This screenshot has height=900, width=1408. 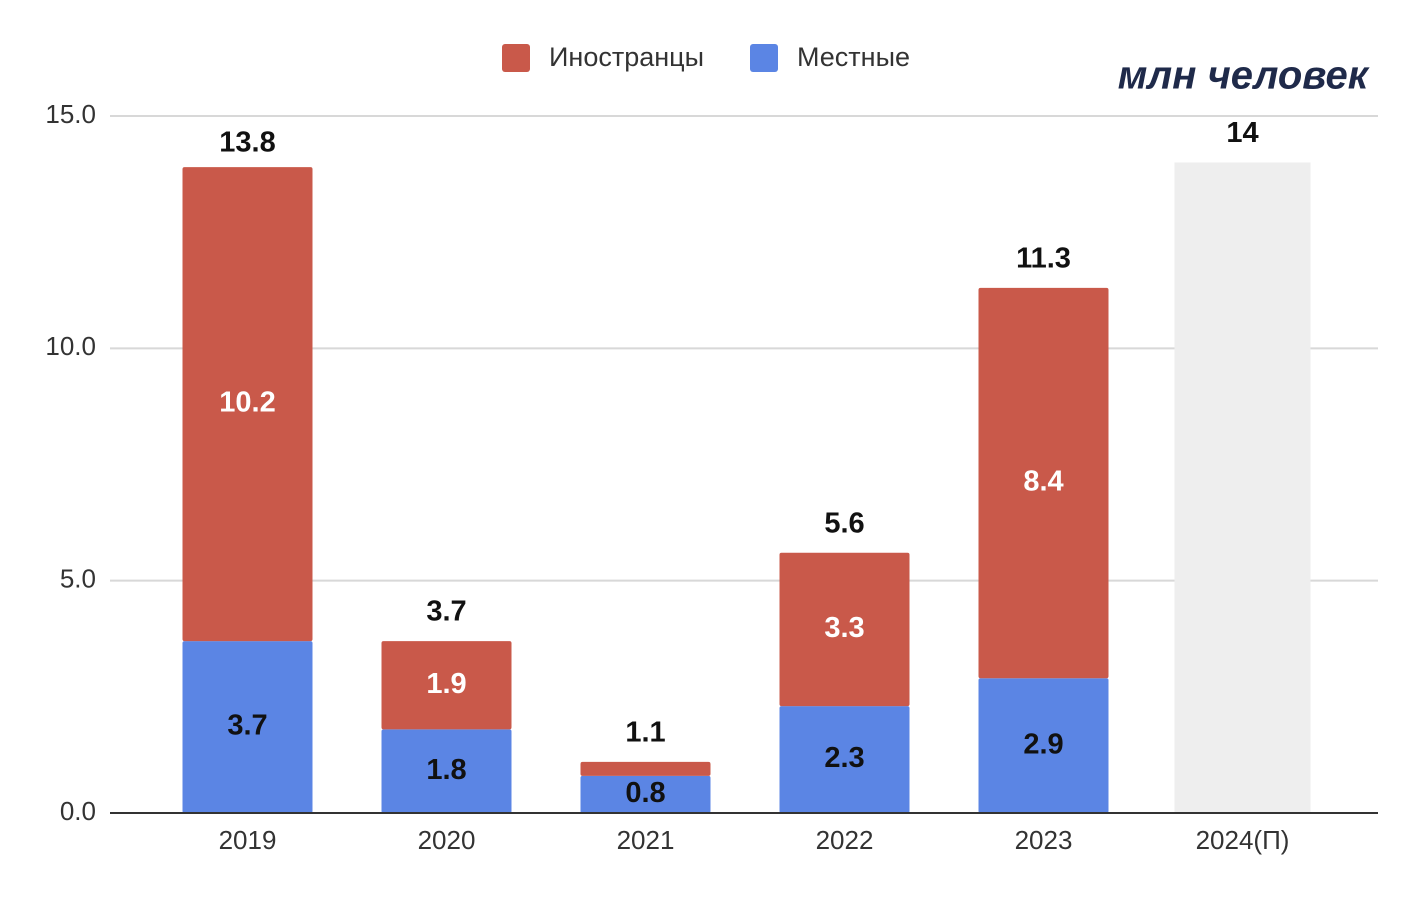 I want to click on value-label: 3.3, so click(x=844, y=628).